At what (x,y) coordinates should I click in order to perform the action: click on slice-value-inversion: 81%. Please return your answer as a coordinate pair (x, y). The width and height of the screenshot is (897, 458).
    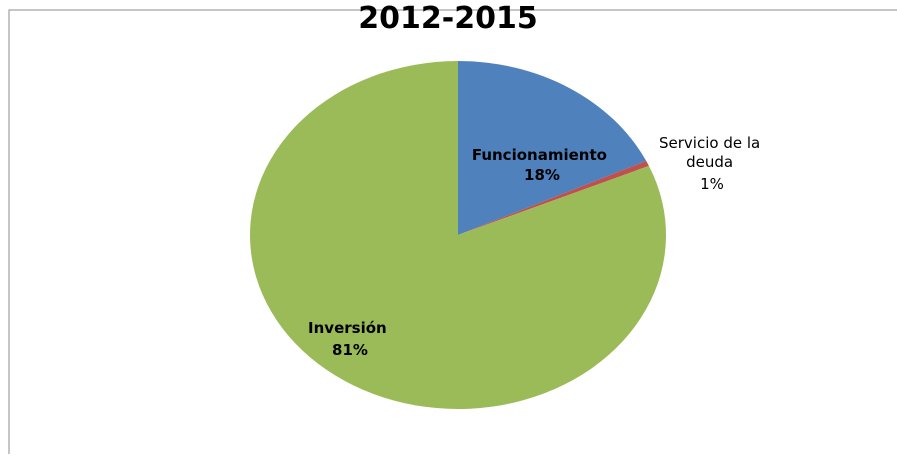
    Looking at the image, I should click on (350, 350).